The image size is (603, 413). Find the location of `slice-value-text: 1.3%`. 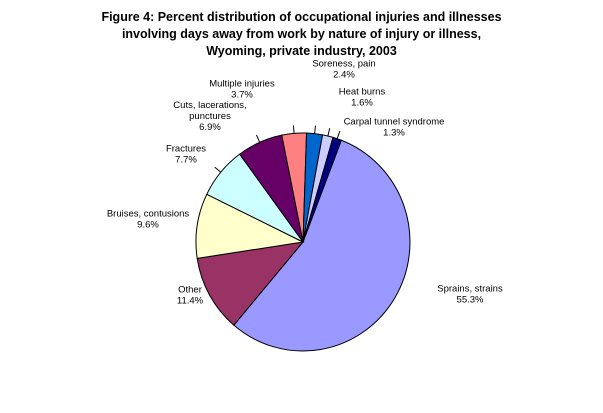

slice-value-text: 1.3% is located at coordinates (394, 133).